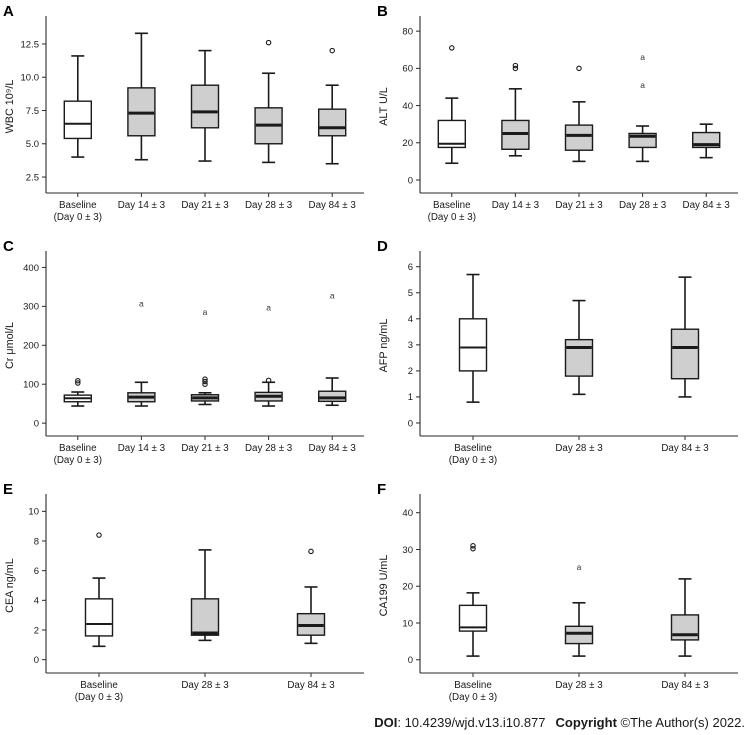 The width and height of the screenshot is (748, 735). What do you see at coordinates (410, 345) in the screenshot?
I see `y-tick-label: 3` at bounding box center [410, 345].